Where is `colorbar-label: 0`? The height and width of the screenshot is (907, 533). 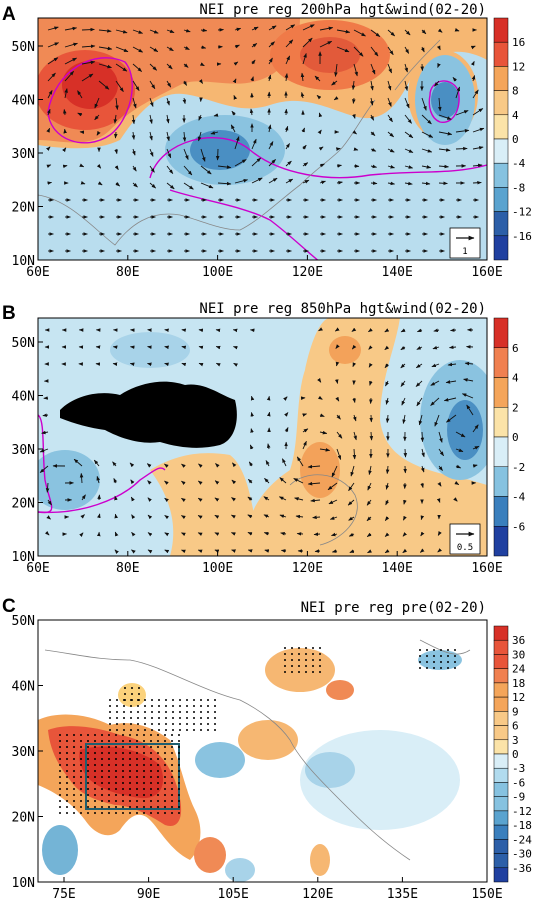 colorbar-label: 0 is located at coordinates (515, 754).